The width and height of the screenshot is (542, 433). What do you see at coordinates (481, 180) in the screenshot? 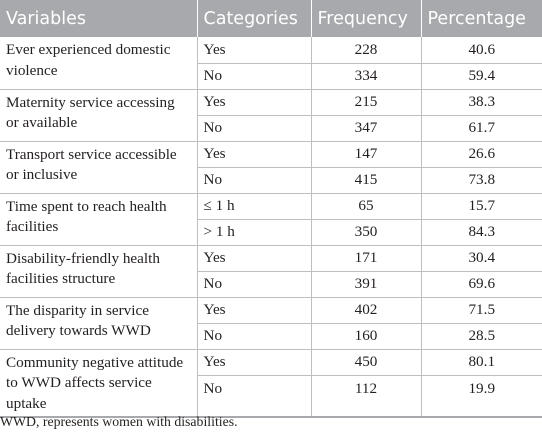
I see `percentage-cell: 73.8` at bounding box center [481, 180].